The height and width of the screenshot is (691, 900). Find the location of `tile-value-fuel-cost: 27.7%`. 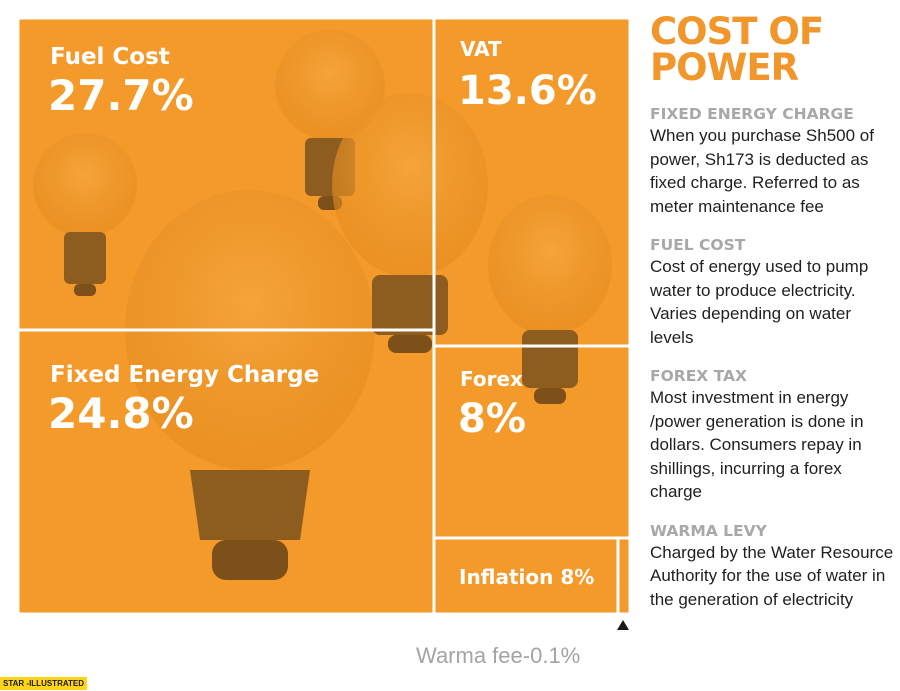

tile-value-fuel-cost: 27.7% is located at coordinates (121, 95).